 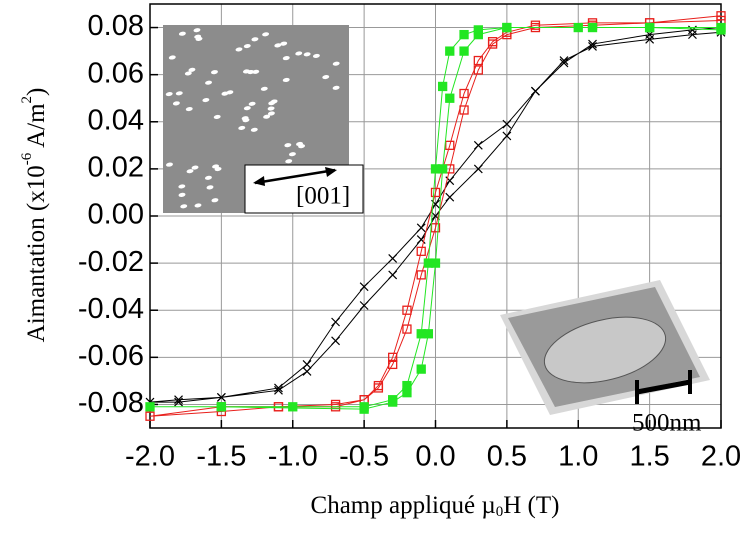 What do you see at coordinates (116, 73) in the screenshot?
I see `y-tick-label: 0.06` at bounding box center [116, 73].